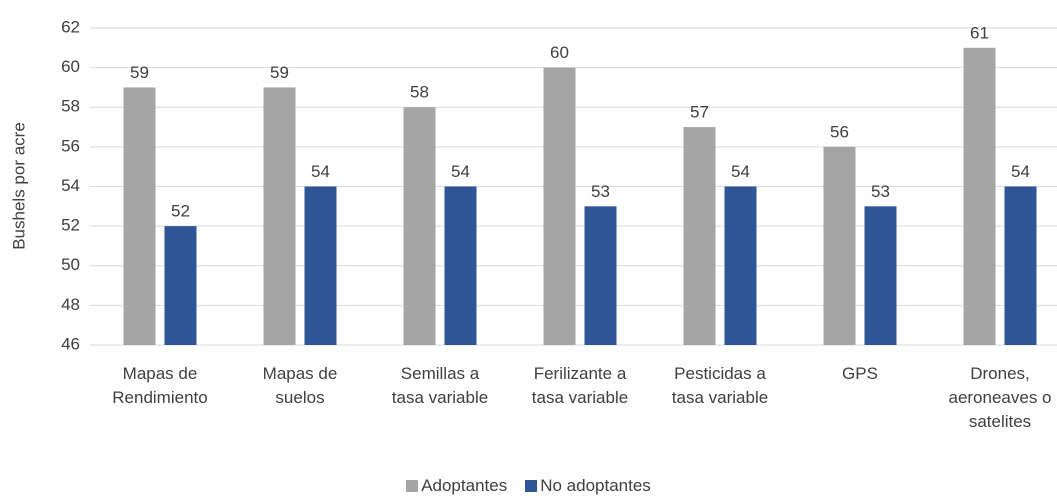 This screenshot has width=1057, height=498. Describe the element at coordinates (70, 26) in the screenshot. I see `y-tick-label: 62` at that location.